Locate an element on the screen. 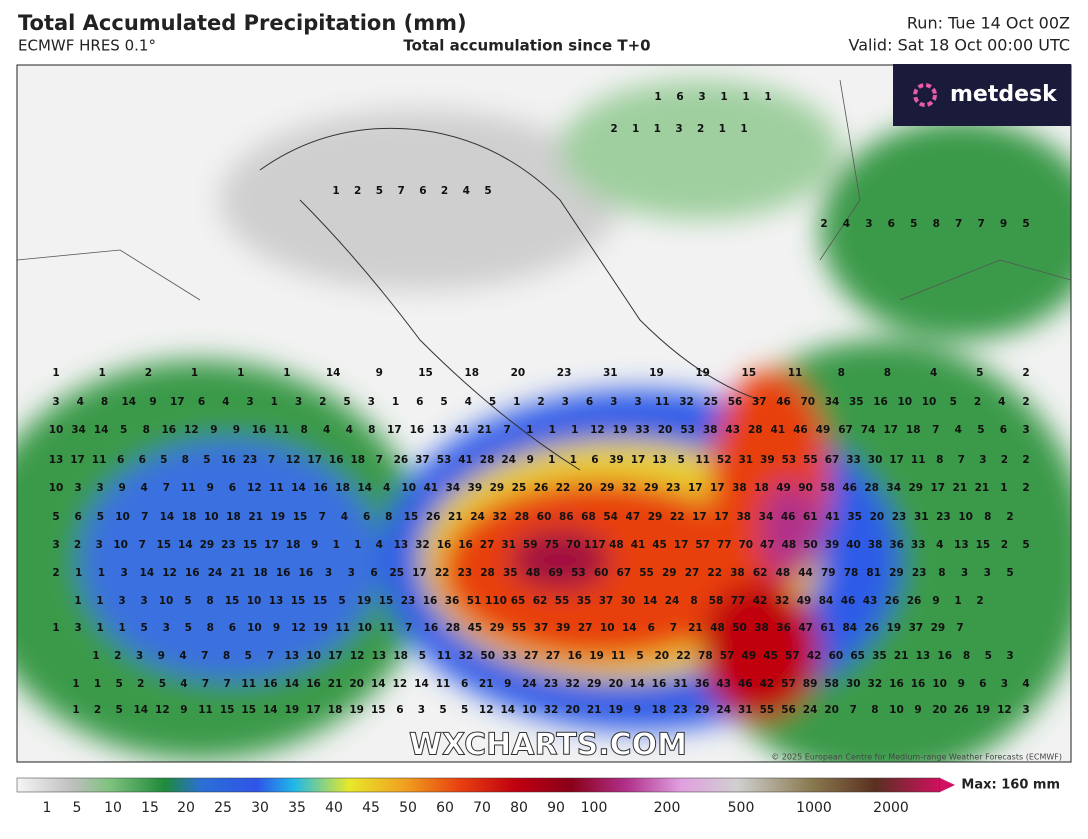 This screenshot has width=1088, height=839. map-value: 45 is located at coordinates (475, 628).